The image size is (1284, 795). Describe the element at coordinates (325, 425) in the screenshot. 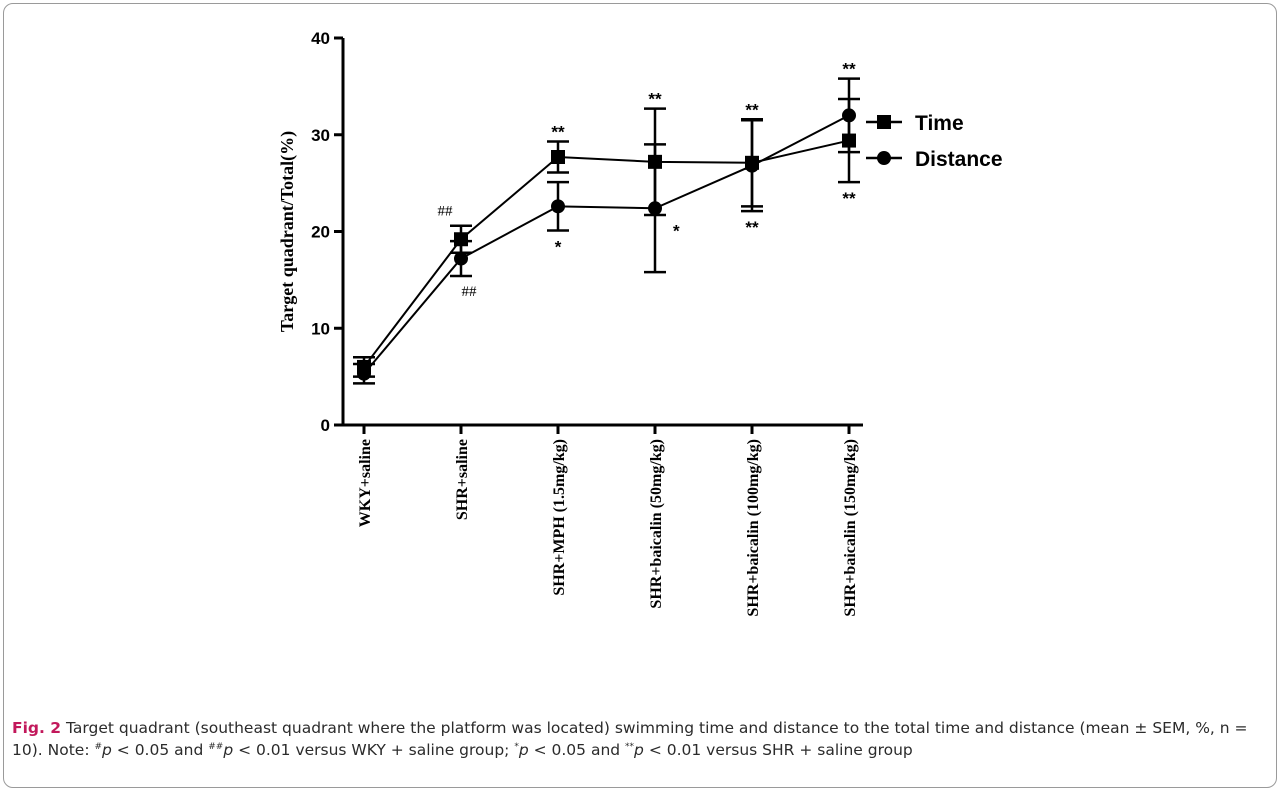

I see `y-tick-label: 0` at that location.